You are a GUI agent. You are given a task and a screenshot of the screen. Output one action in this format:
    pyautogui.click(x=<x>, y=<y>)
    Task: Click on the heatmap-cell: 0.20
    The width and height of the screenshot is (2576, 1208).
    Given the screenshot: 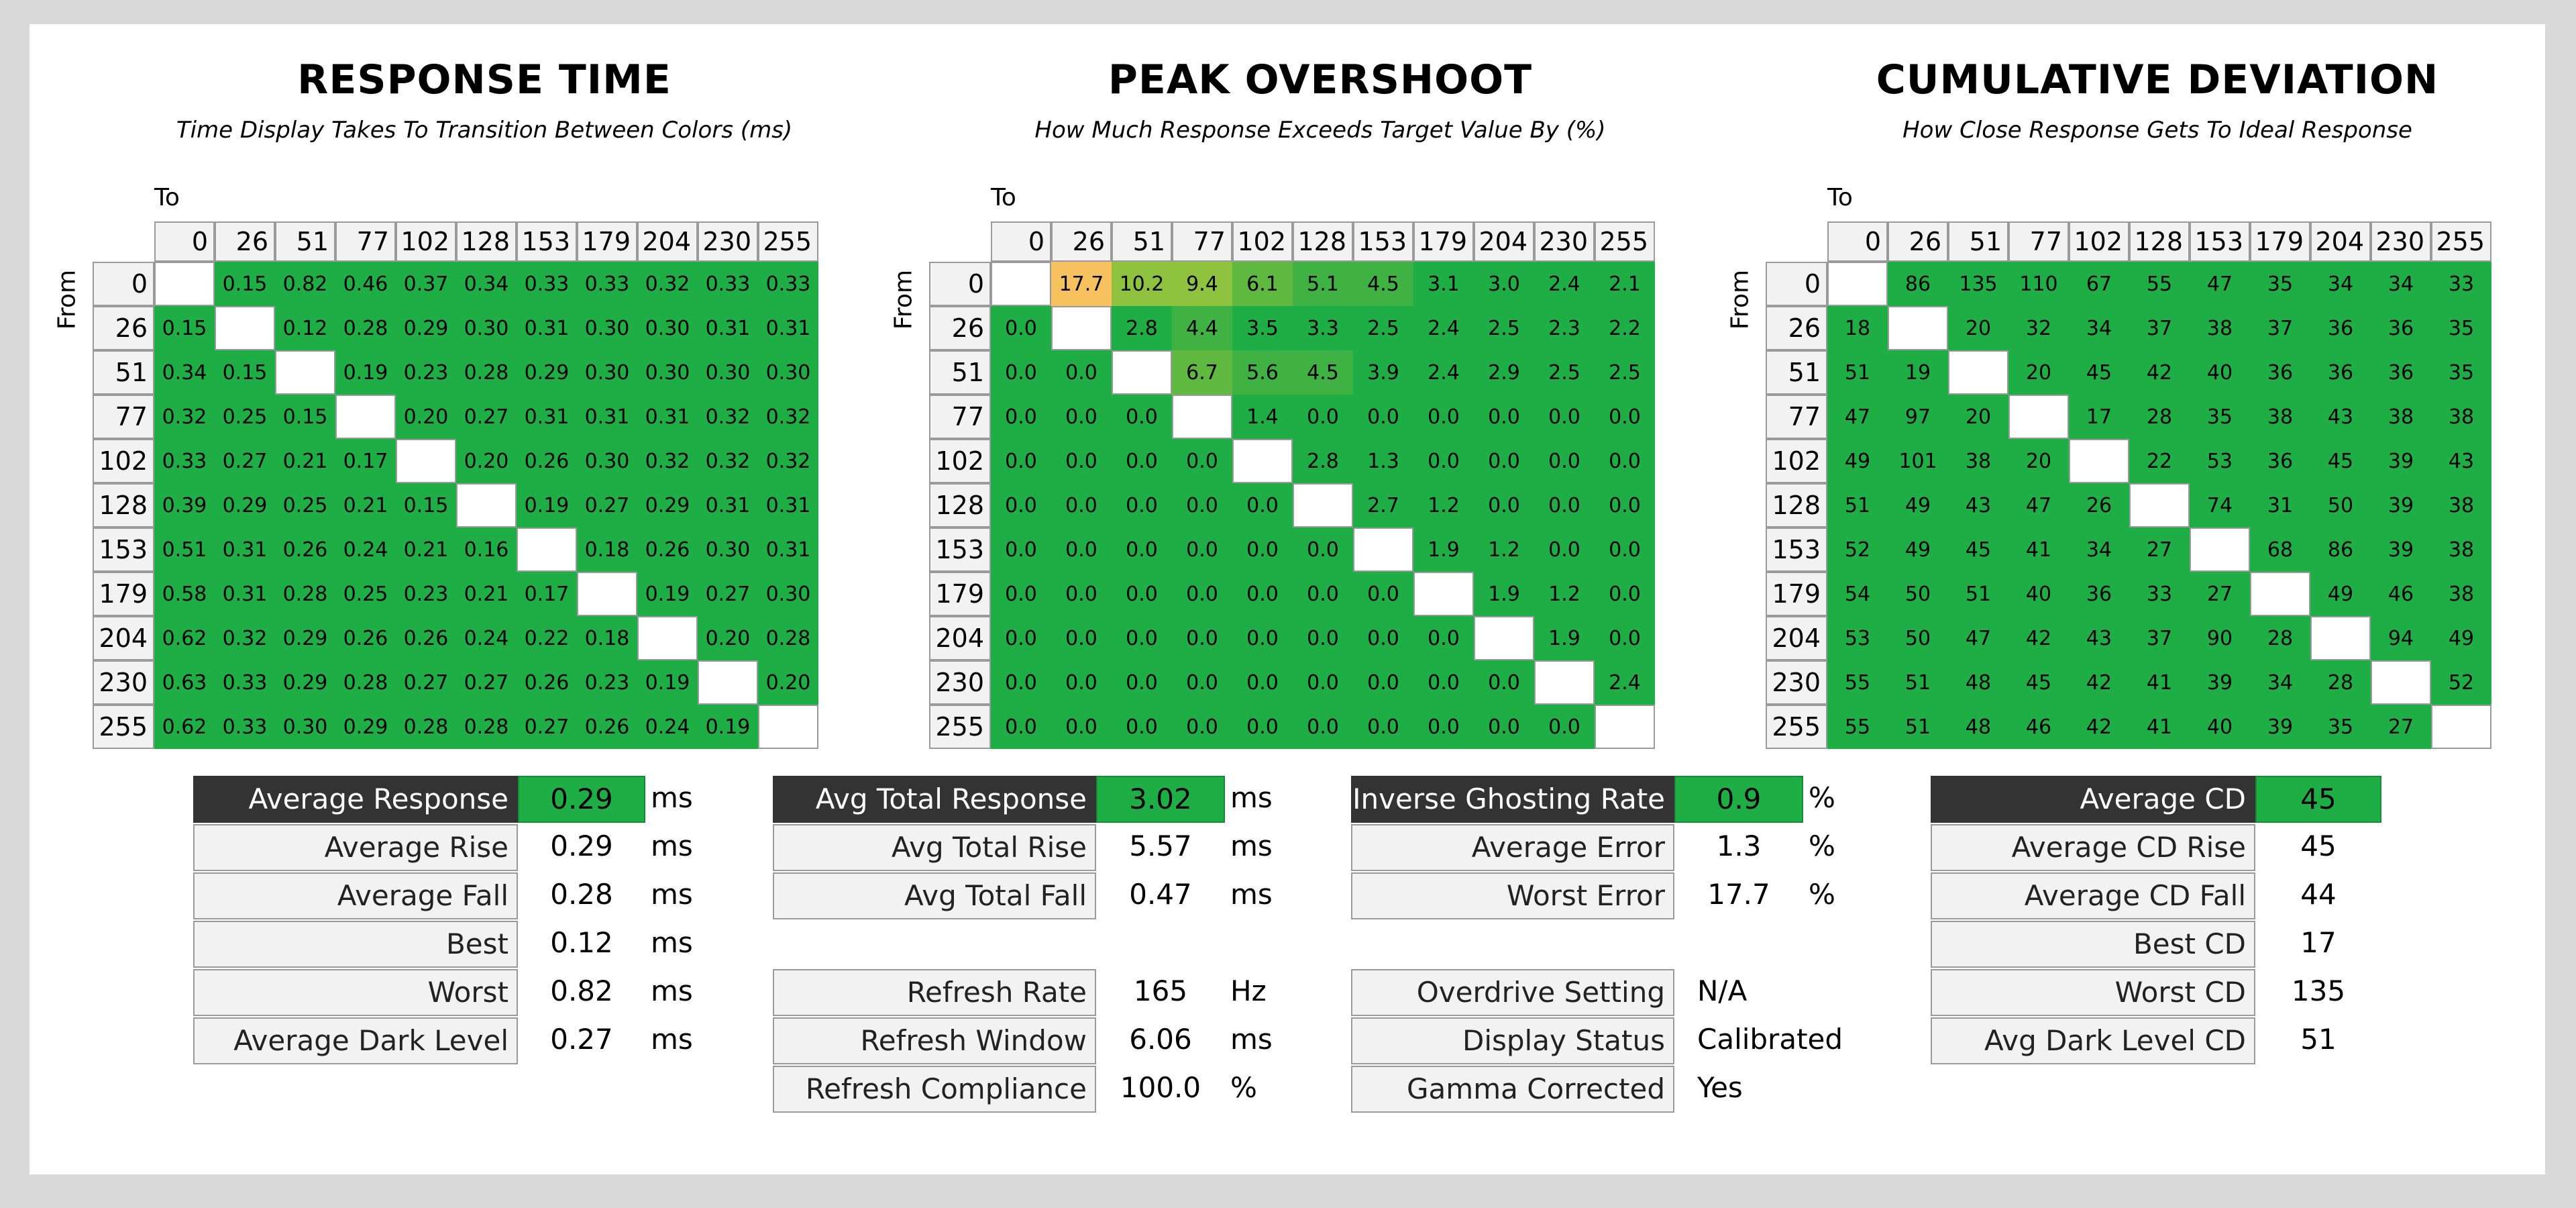 What is the action you would take?
    pyautogui.click(x=728, y=638)
    